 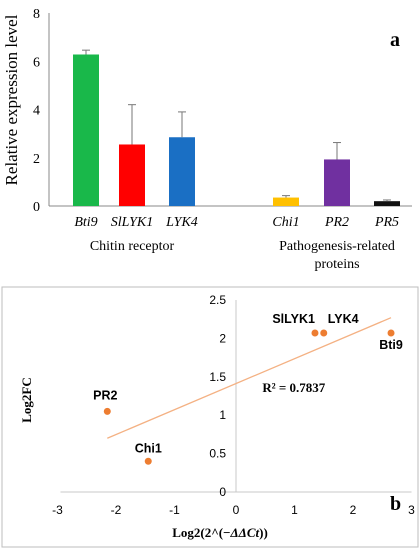 What do you see at coordinates (386, 222) in the screenshot?
I see `x-tick-label-pr5: PR5` at bounding box center [386, 222].